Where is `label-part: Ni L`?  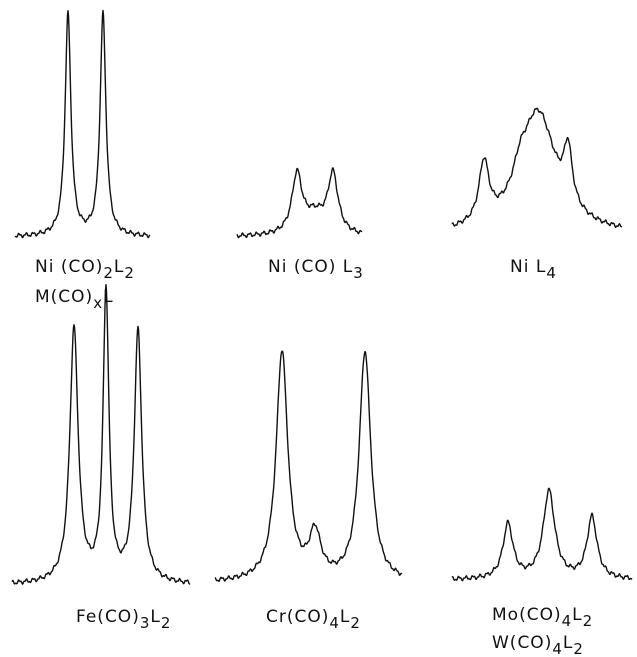
label-part: Ni L is located at coordinates (528, 267).